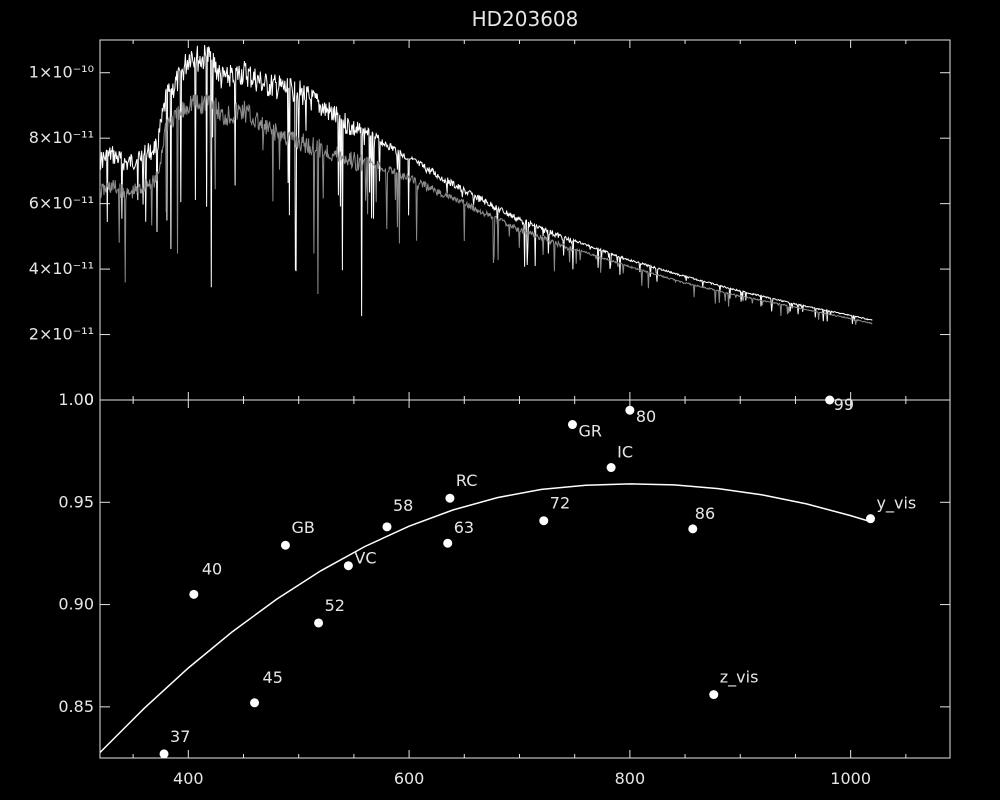 The height and width of the screenshot is (800, 1000). I want to click on y-tick-label: 6×10⁻¹¹, so click(61, 203).